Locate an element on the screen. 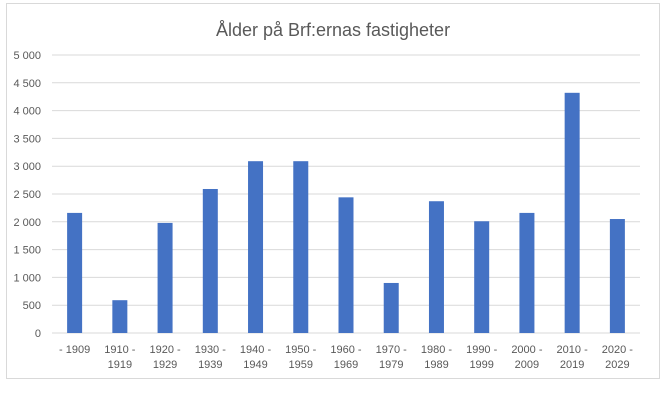 The image size is (666, 409). x-tick-label: 1980 -1989 is located at coordinates (437, 357).